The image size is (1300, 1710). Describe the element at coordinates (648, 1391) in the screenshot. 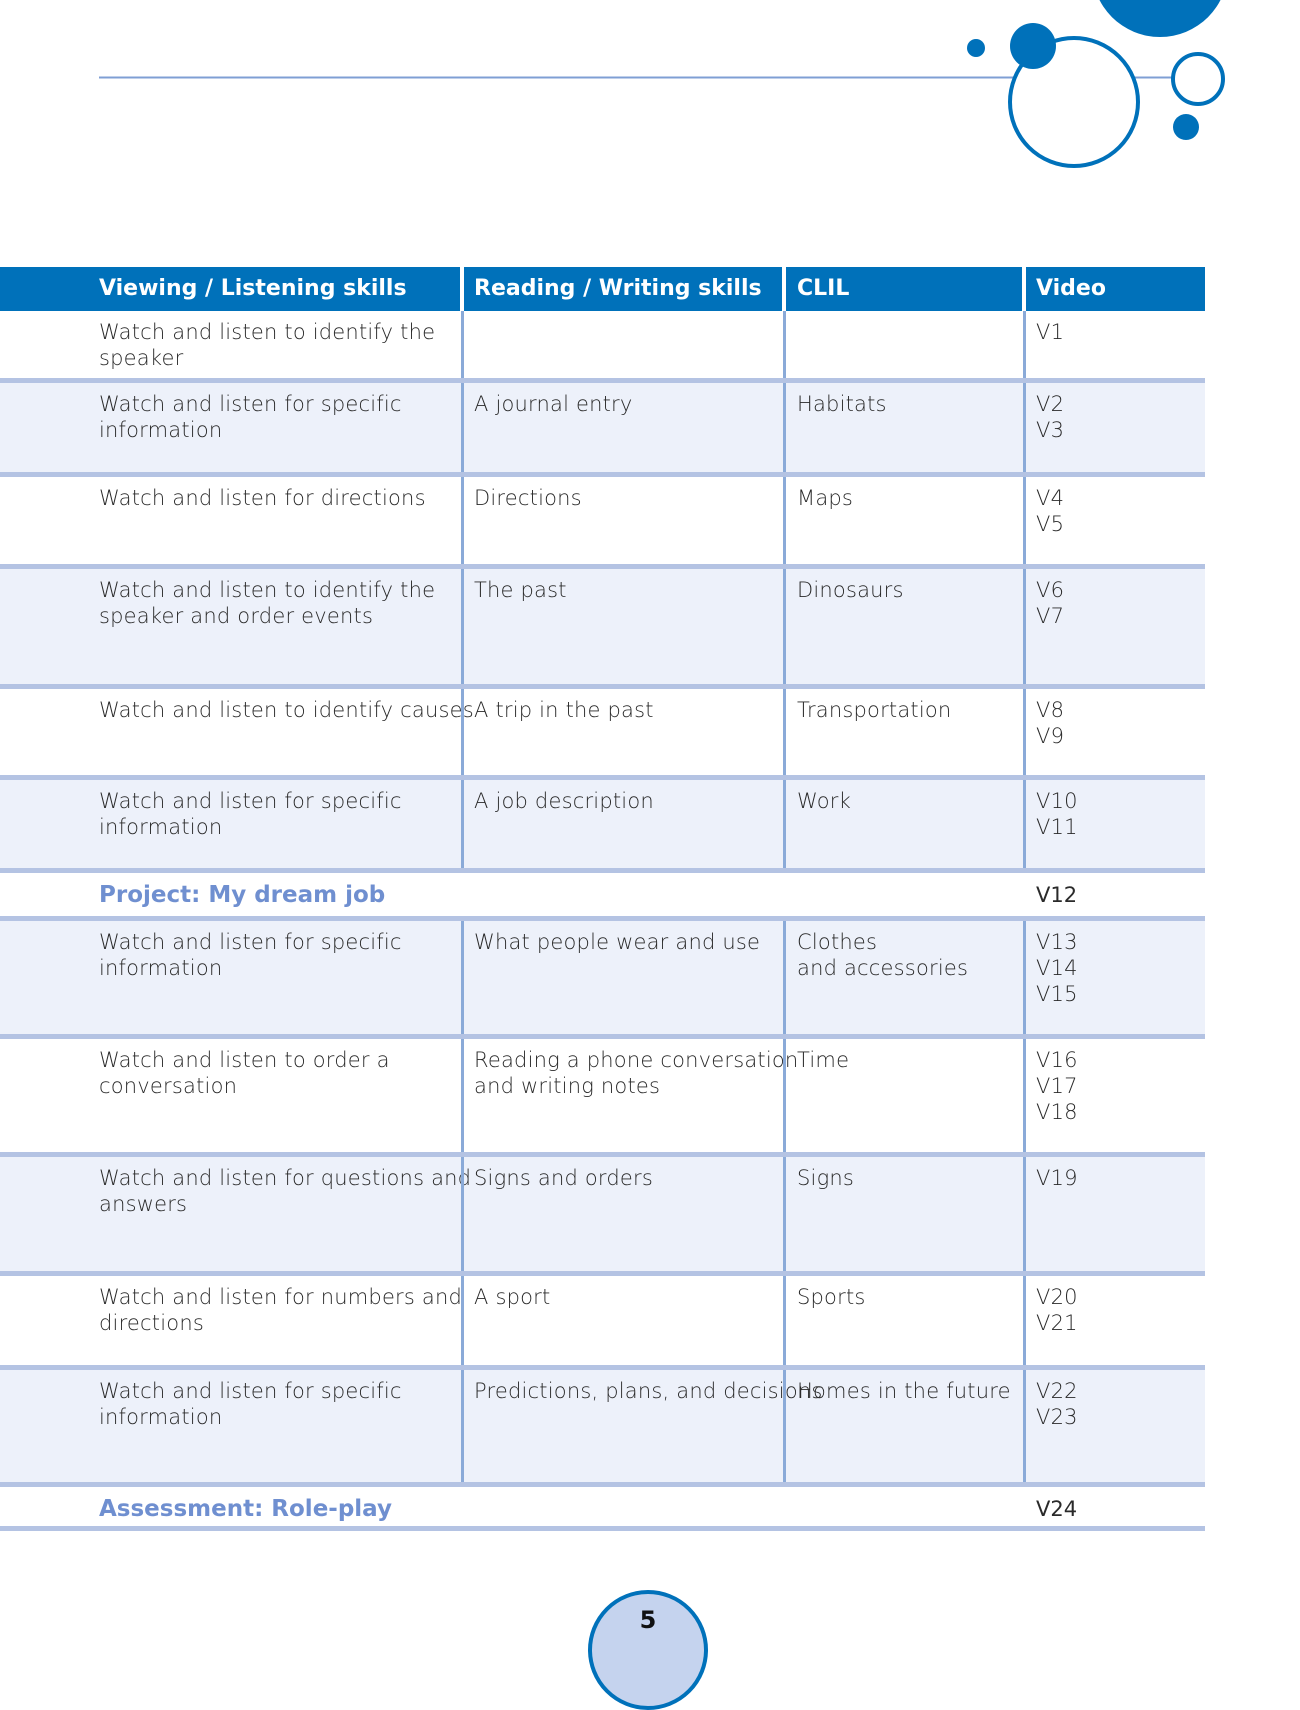

I see `cell-reading: Predictions, plans, and decisions` at that location.